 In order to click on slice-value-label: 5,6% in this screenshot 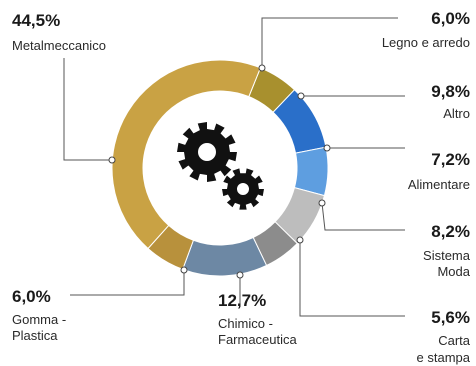, I will do `click(450, 317)`.